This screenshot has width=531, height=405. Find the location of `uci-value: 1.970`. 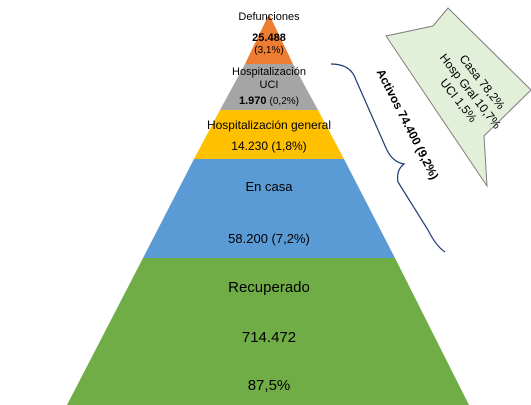

uci-value: 1.970 is located at coordinates (253, 101).